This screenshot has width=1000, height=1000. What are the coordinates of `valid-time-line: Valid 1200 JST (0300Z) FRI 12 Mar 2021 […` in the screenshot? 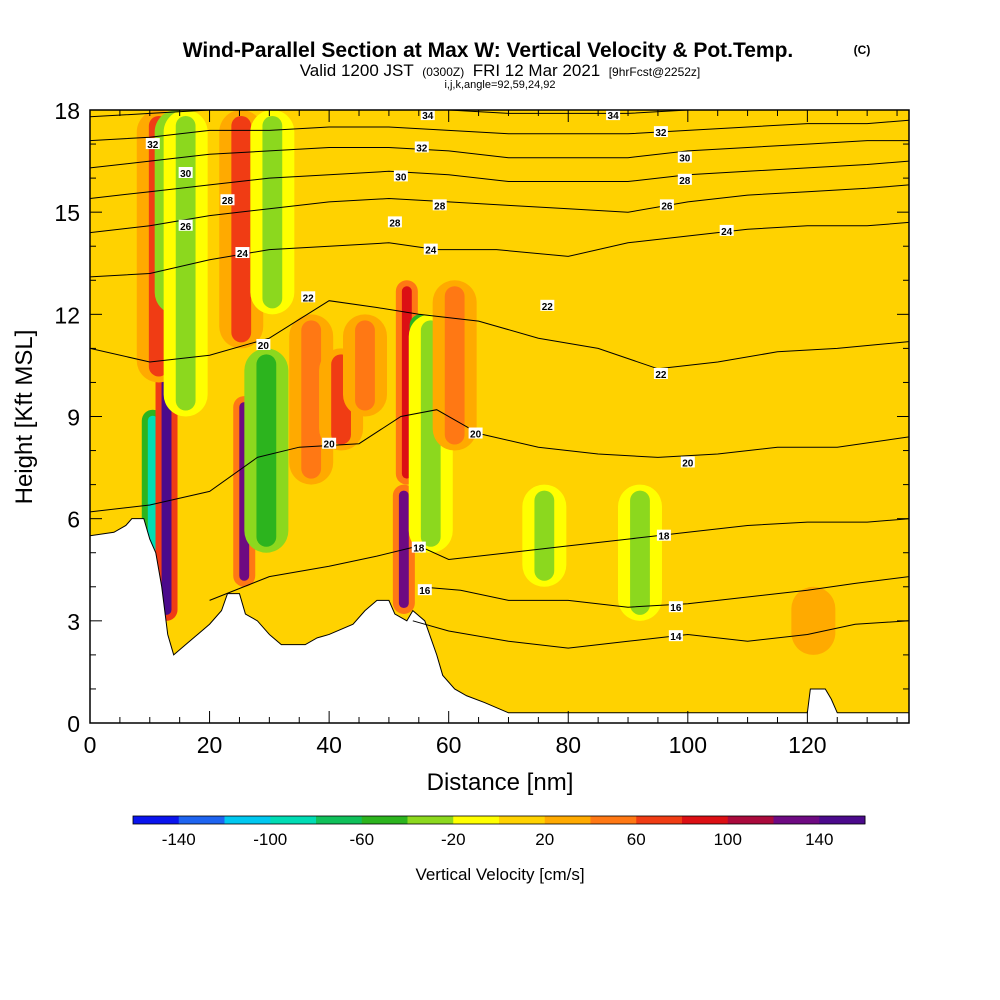 It's located at (500, 70).